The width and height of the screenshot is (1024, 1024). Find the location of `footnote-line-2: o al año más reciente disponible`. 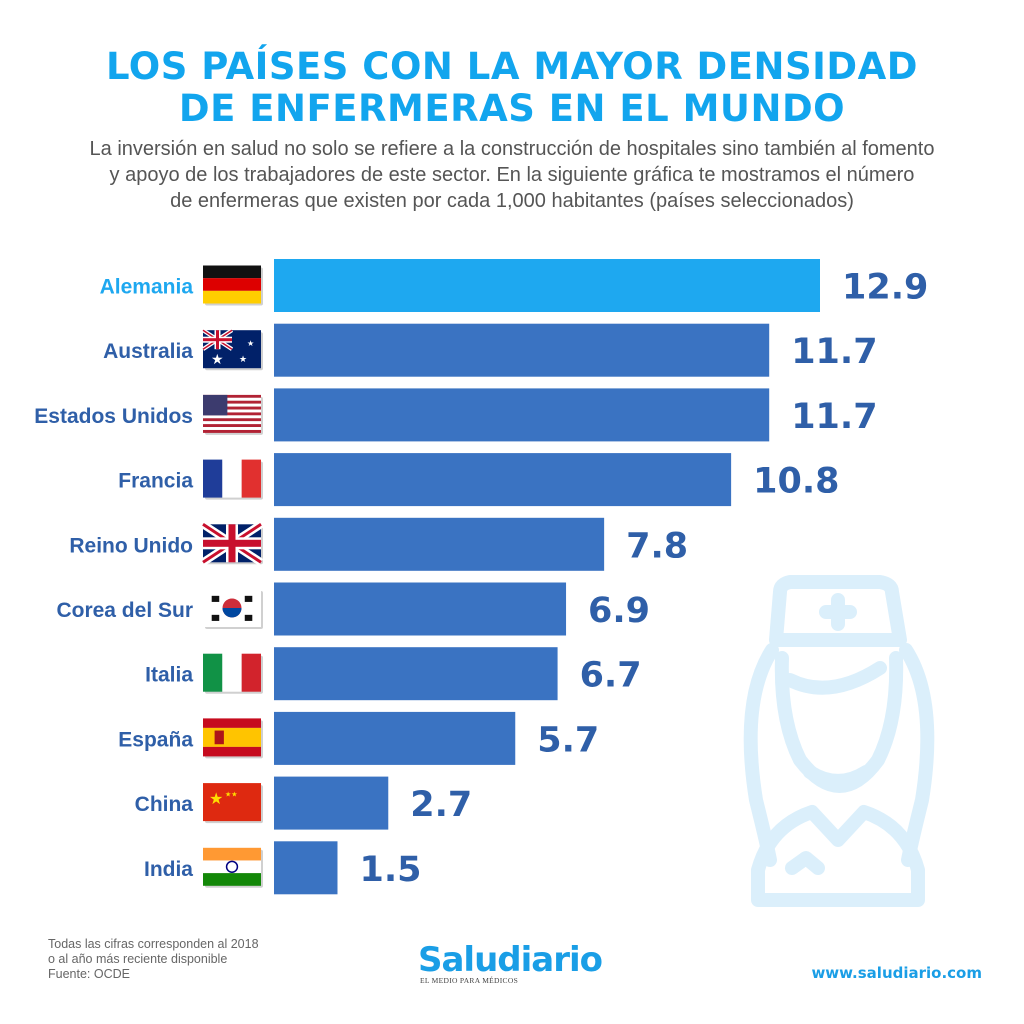

footnote-line-2: o al año más reciente disponible is located at coordinates (138, 959).